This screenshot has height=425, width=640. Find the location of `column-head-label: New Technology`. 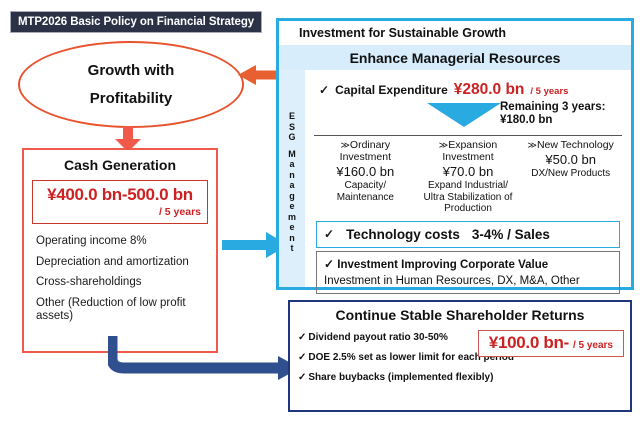

column-head-label: New Technology is located at coordinates (575, 145).